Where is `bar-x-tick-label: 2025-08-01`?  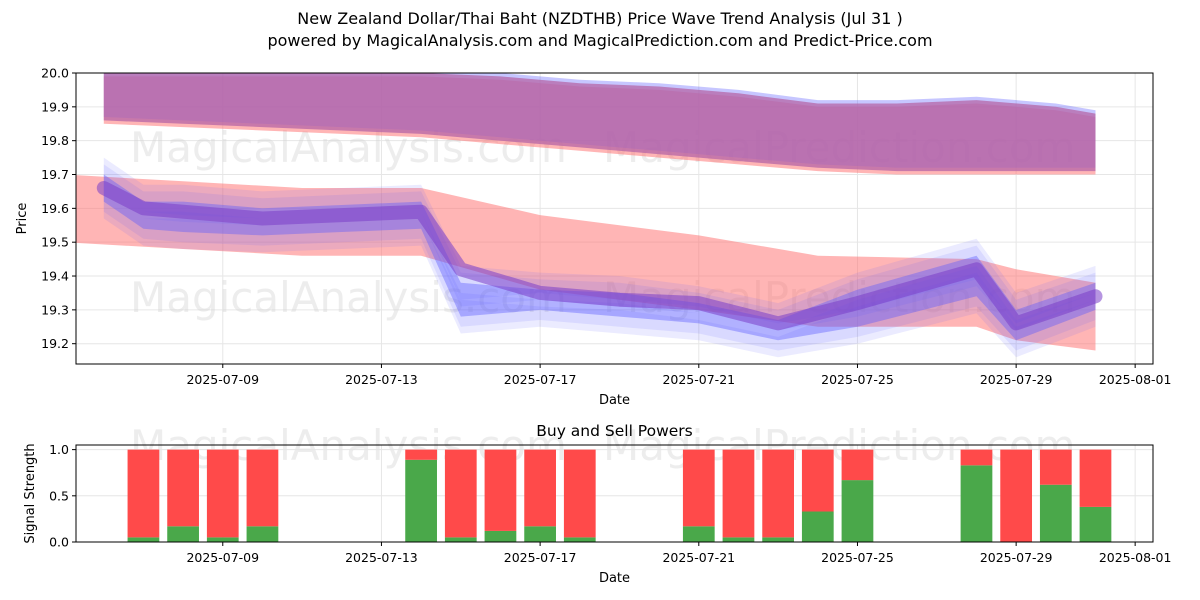 bar-x-tick-label: 2025-08-01 is located at coordinates (1135, 557).